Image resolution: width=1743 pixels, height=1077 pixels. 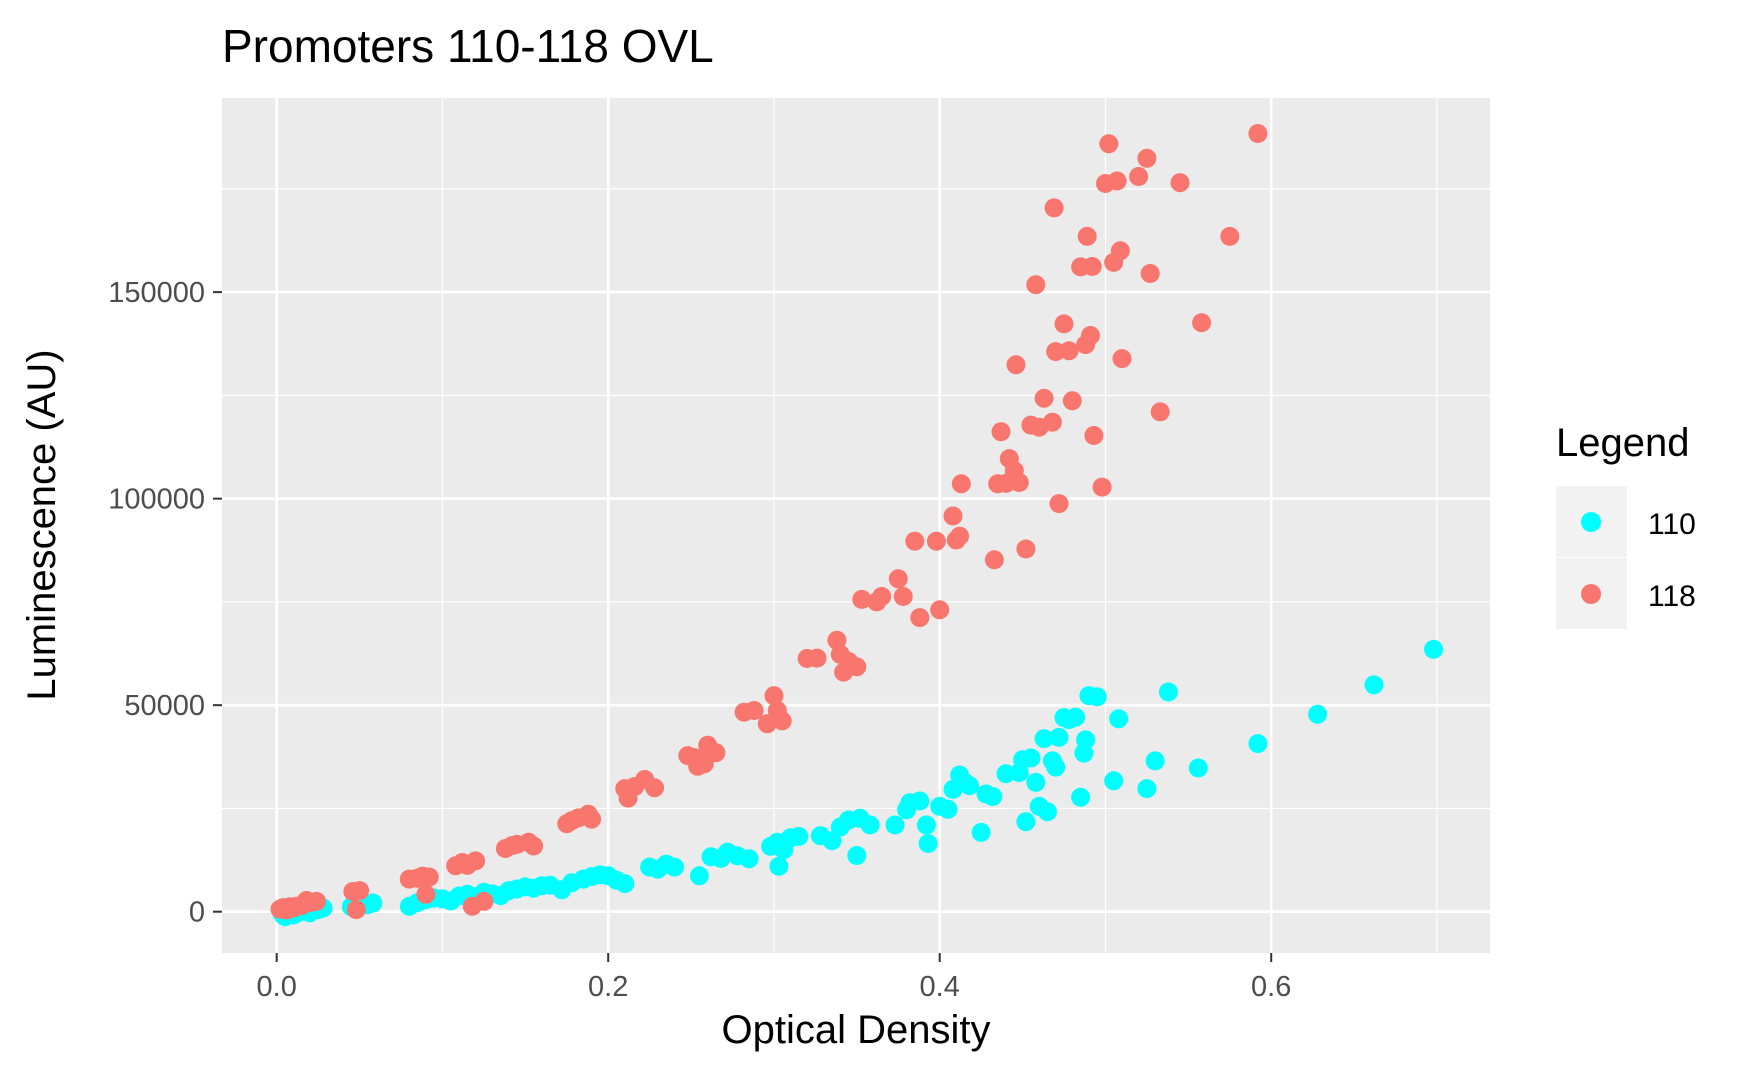 What do you see at coordinates (1591, 594) in the screenshot?
I see `legend-key-118-marker` at bounding box center [1591, 594].